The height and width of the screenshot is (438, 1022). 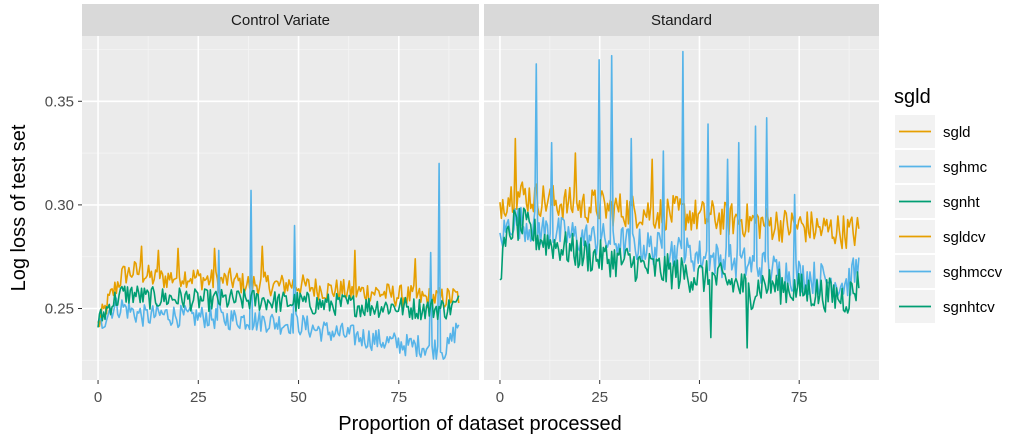 I want to click on strip-background-control-variate, so click(x=280, y=20).